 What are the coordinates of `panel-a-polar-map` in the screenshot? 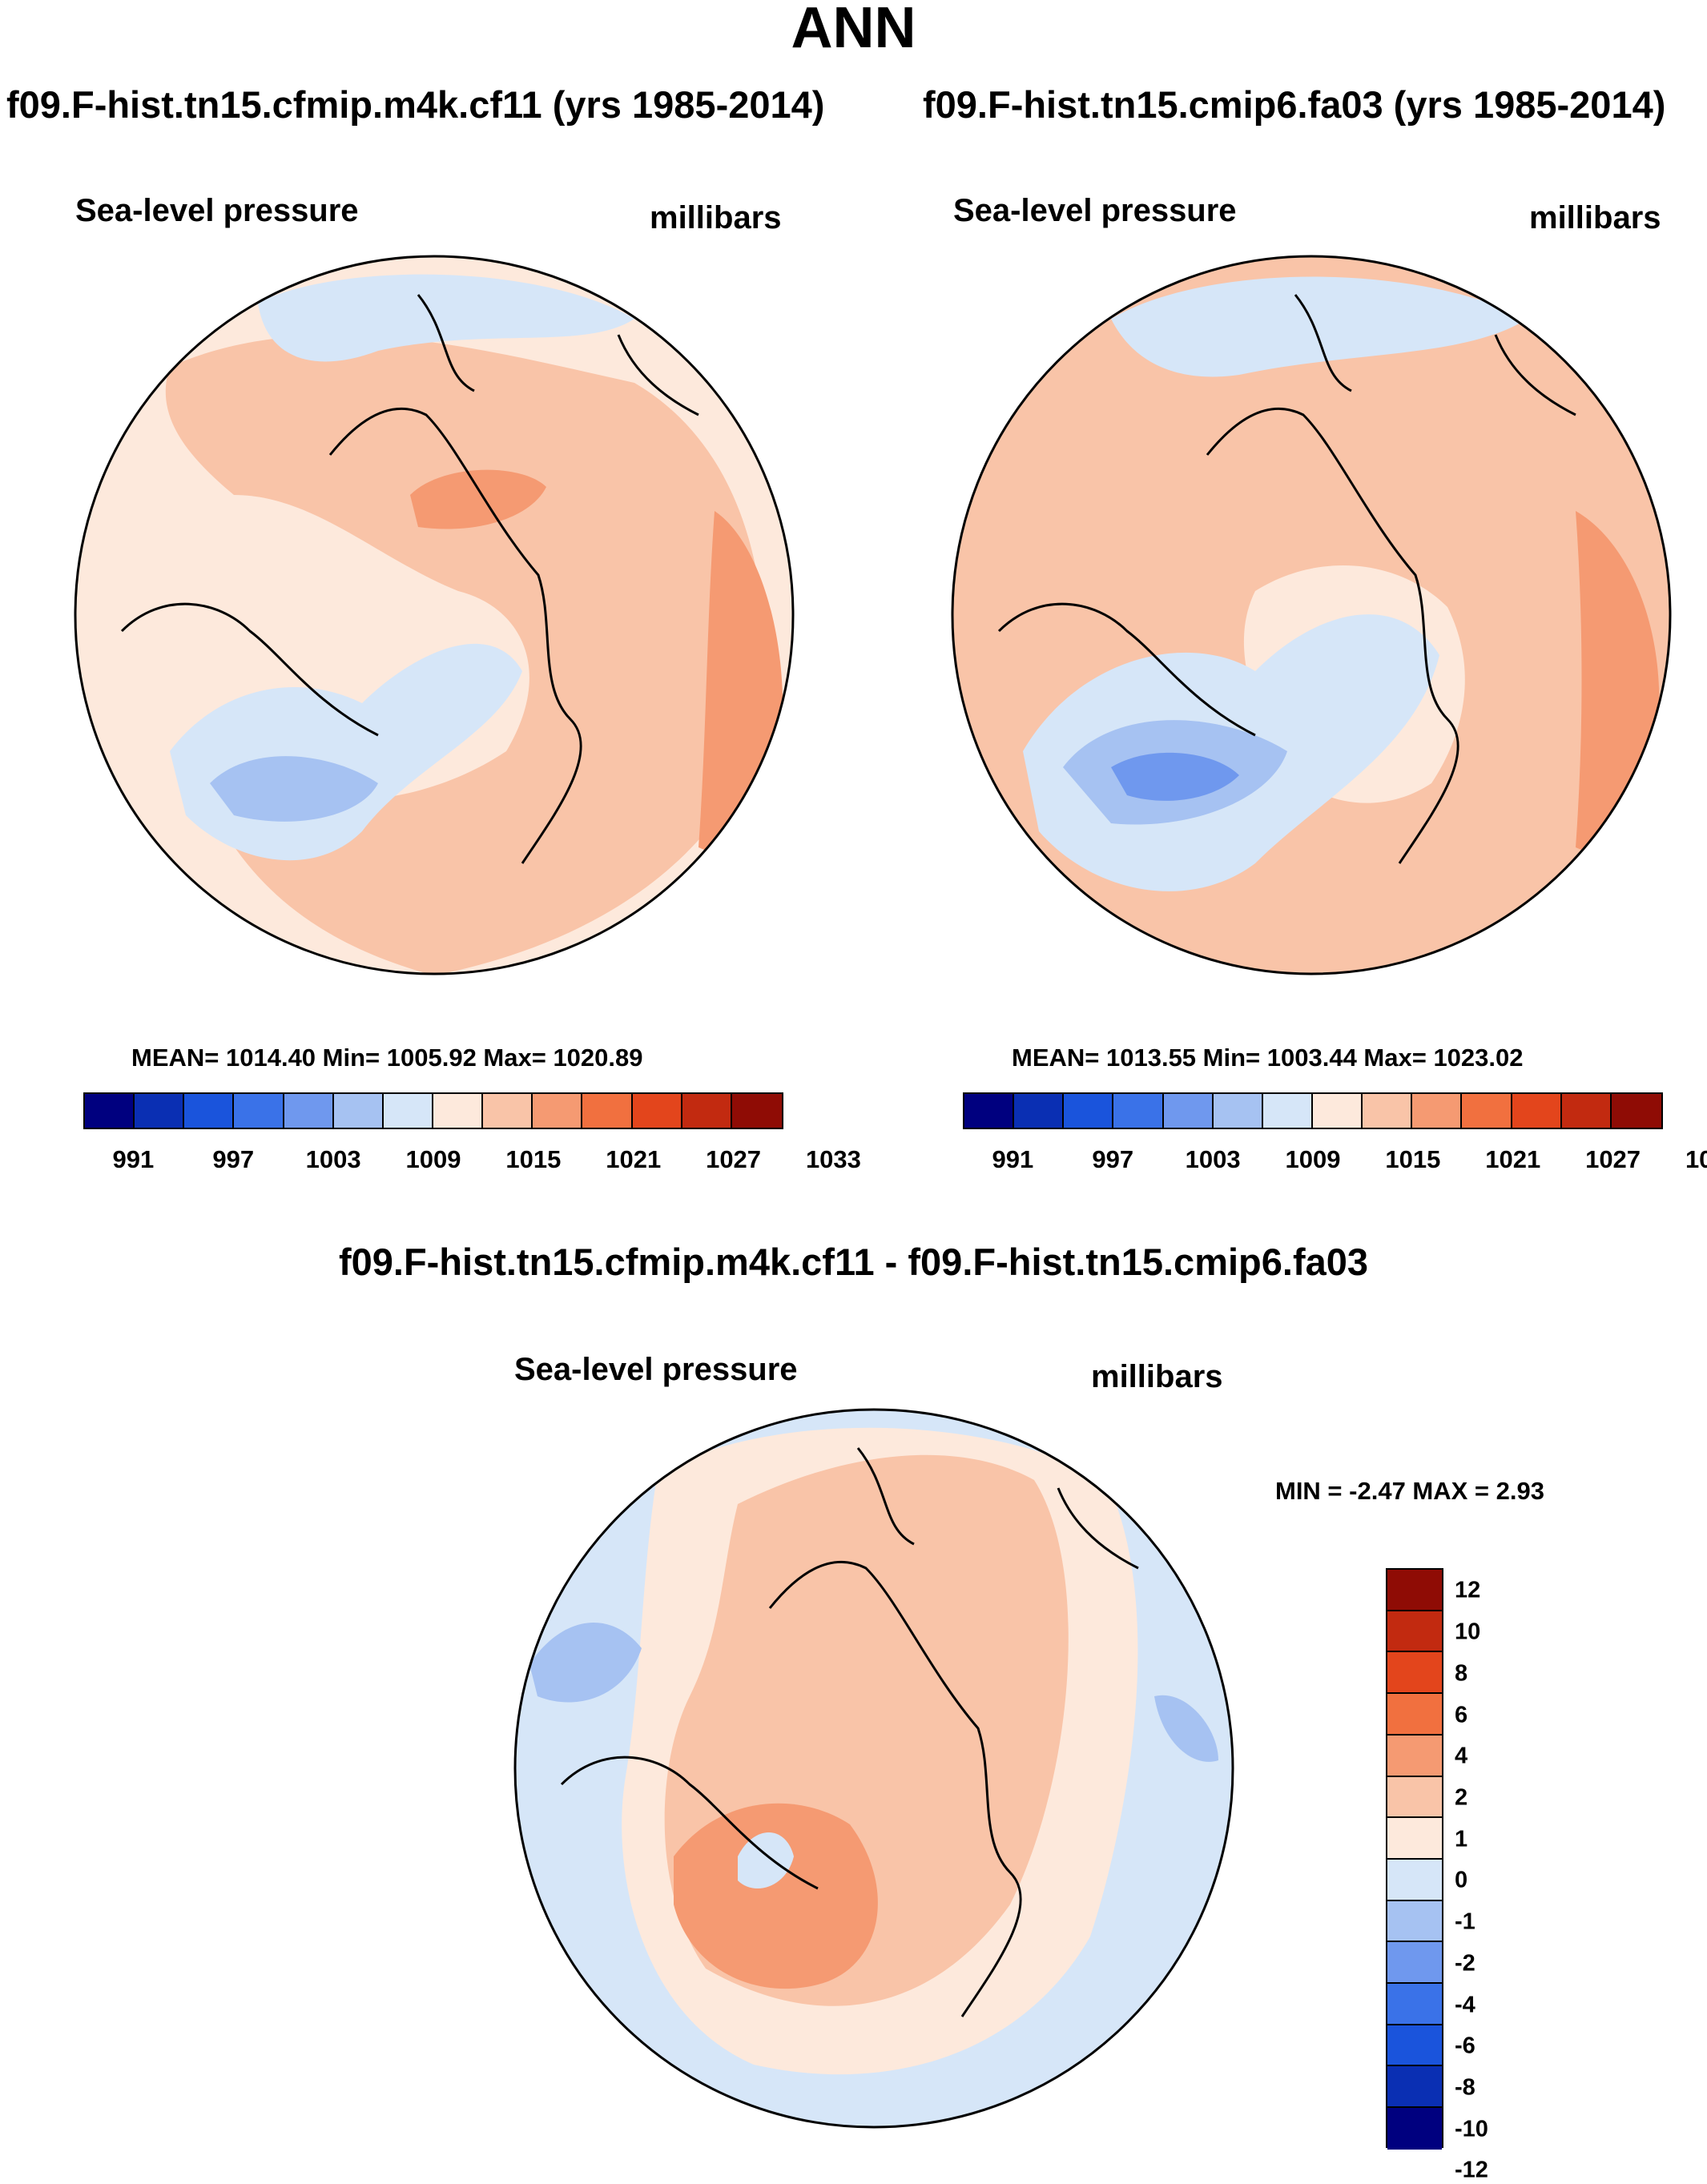 It's located at (434, 615).